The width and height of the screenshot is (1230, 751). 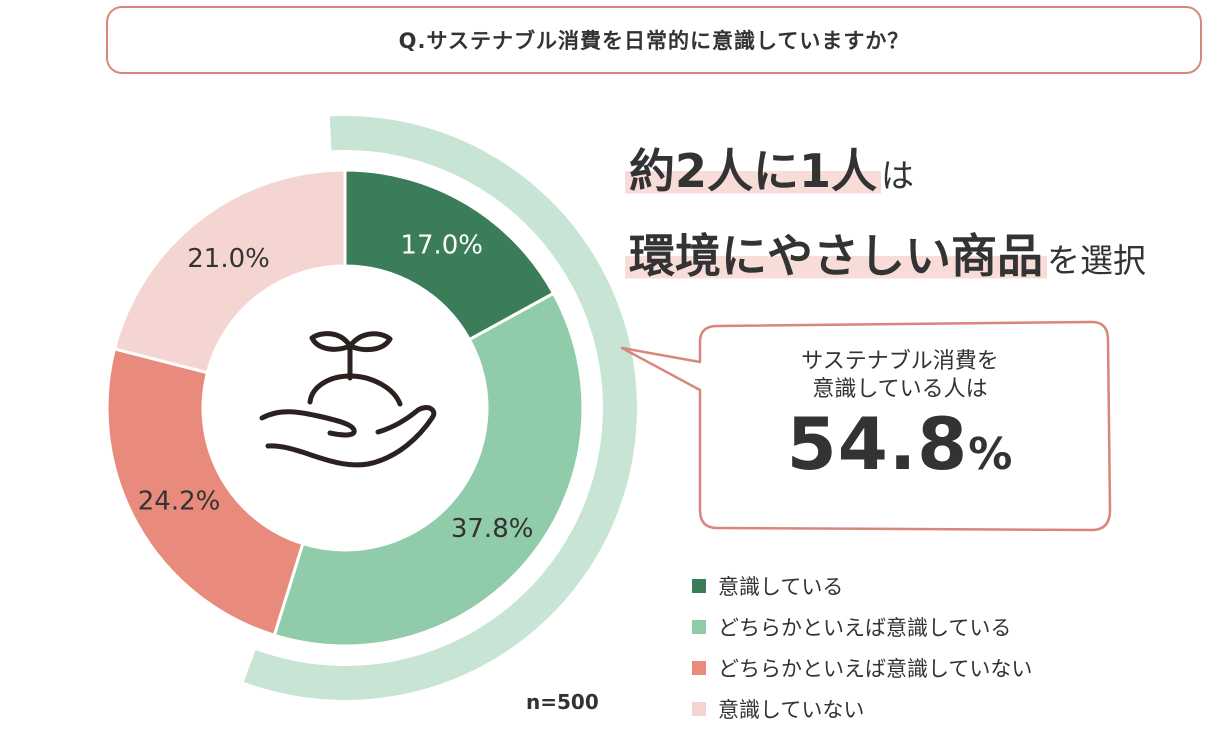 I want to click on bubble-value: 54.8%, so click(x=900, y=449).